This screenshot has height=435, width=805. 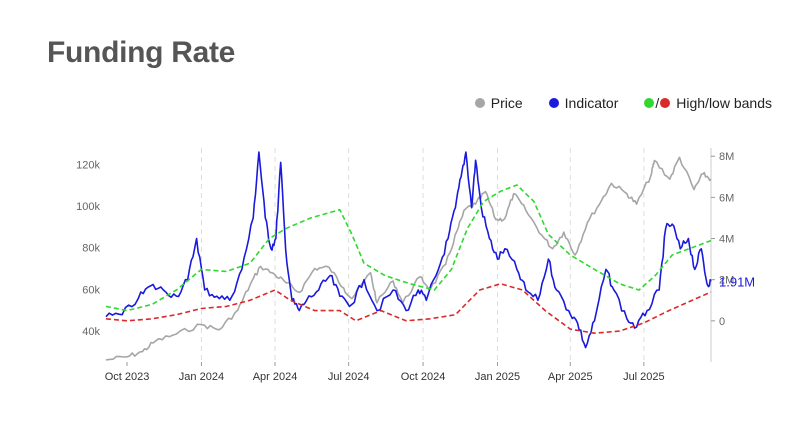 What do you see at coordinates (91, 290) in the screenshot?
I see `y-left-tick-label: 60k` at bounding box center [91, 290].